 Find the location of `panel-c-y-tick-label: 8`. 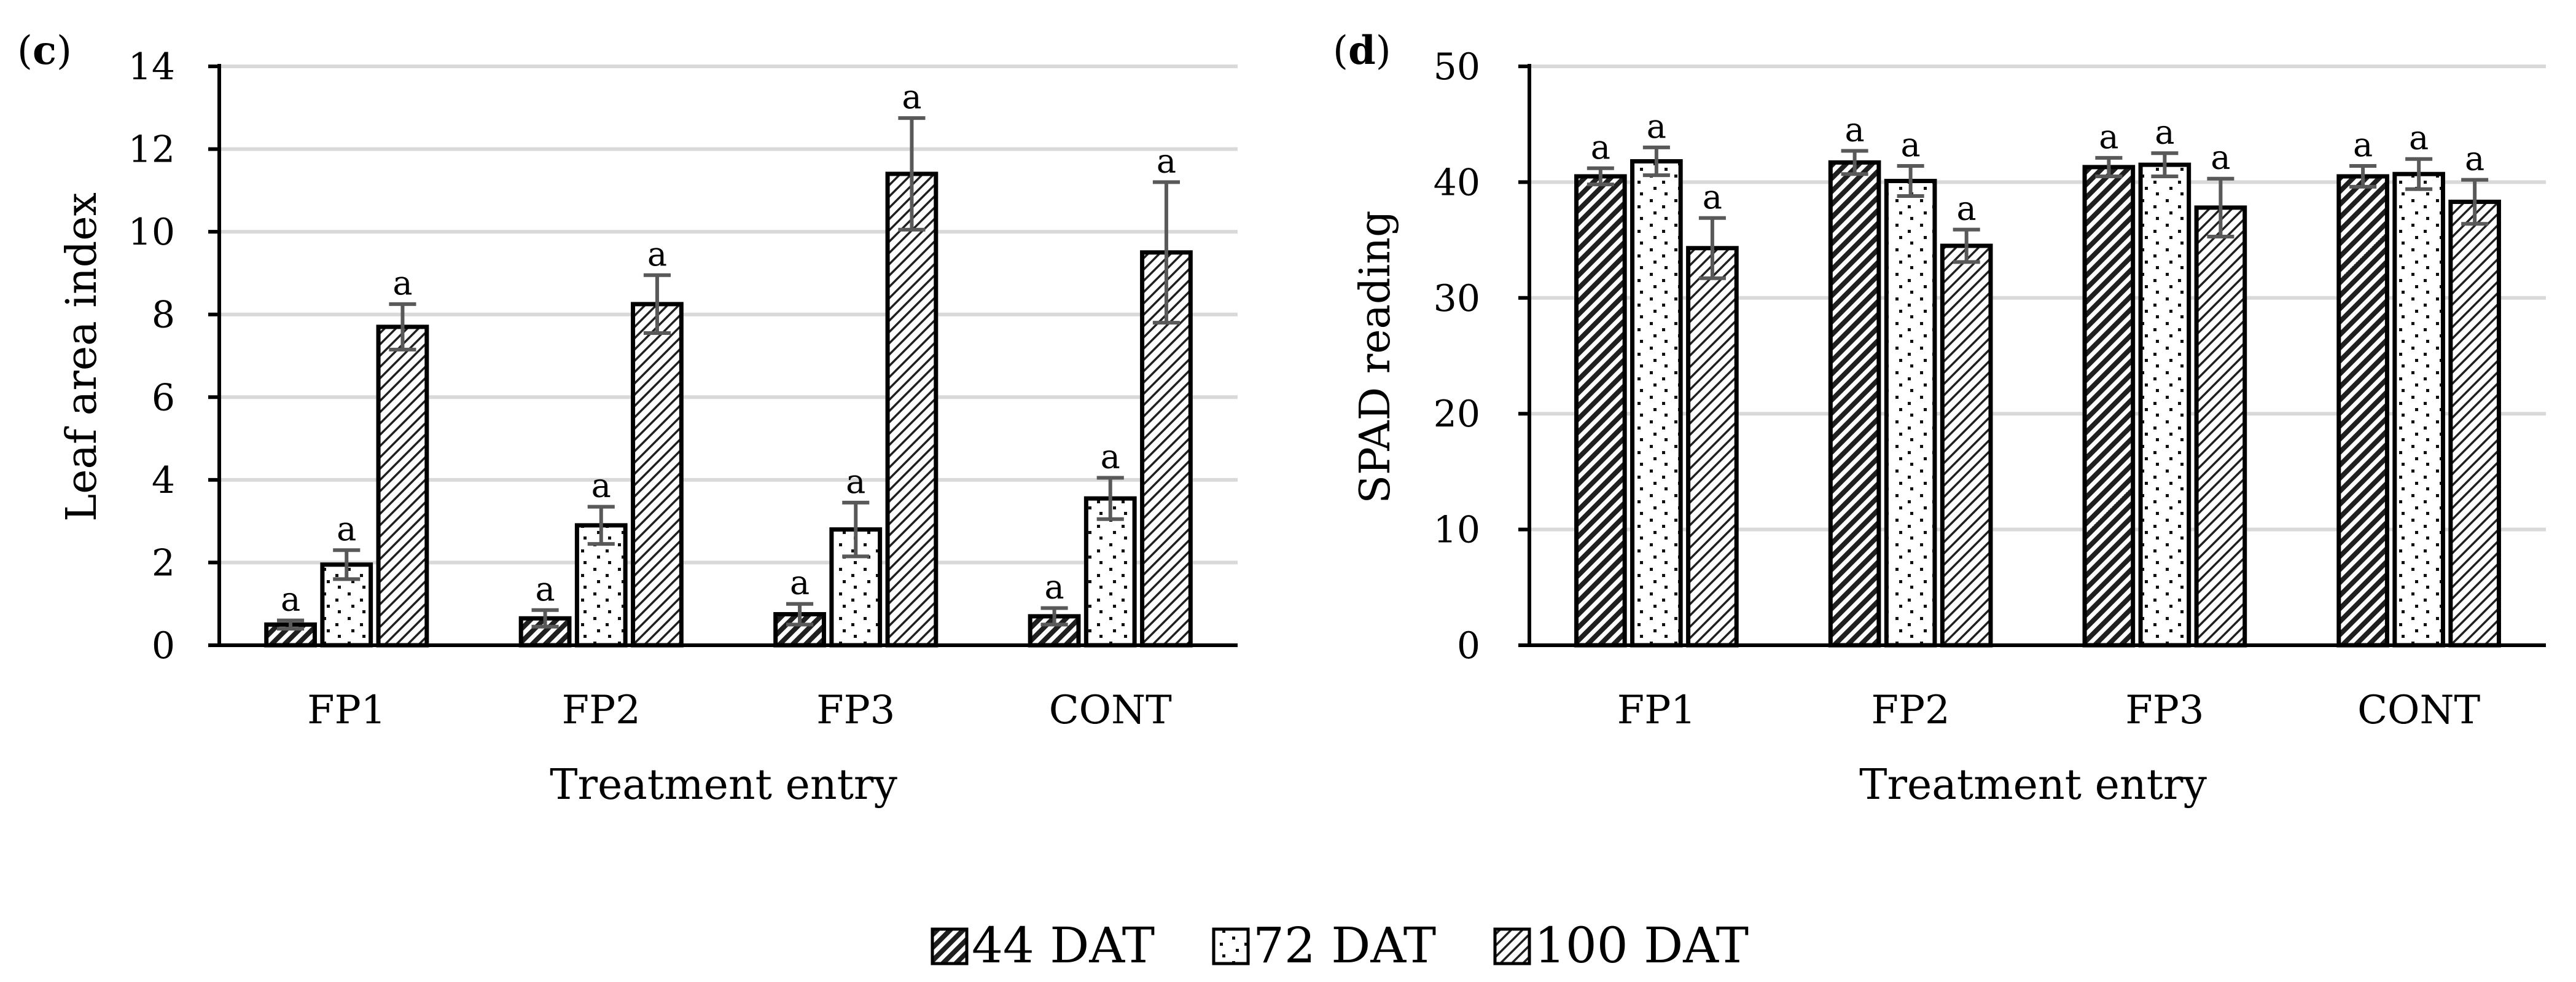

panel-c-y-tick-label: 8 is located at coordinates (163, 315).